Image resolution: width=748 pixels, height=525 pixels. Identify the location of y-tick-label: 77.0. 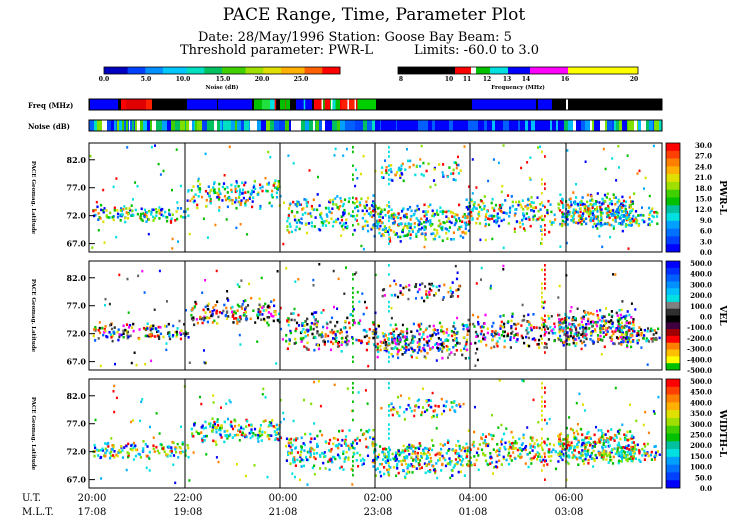
(77, 306).